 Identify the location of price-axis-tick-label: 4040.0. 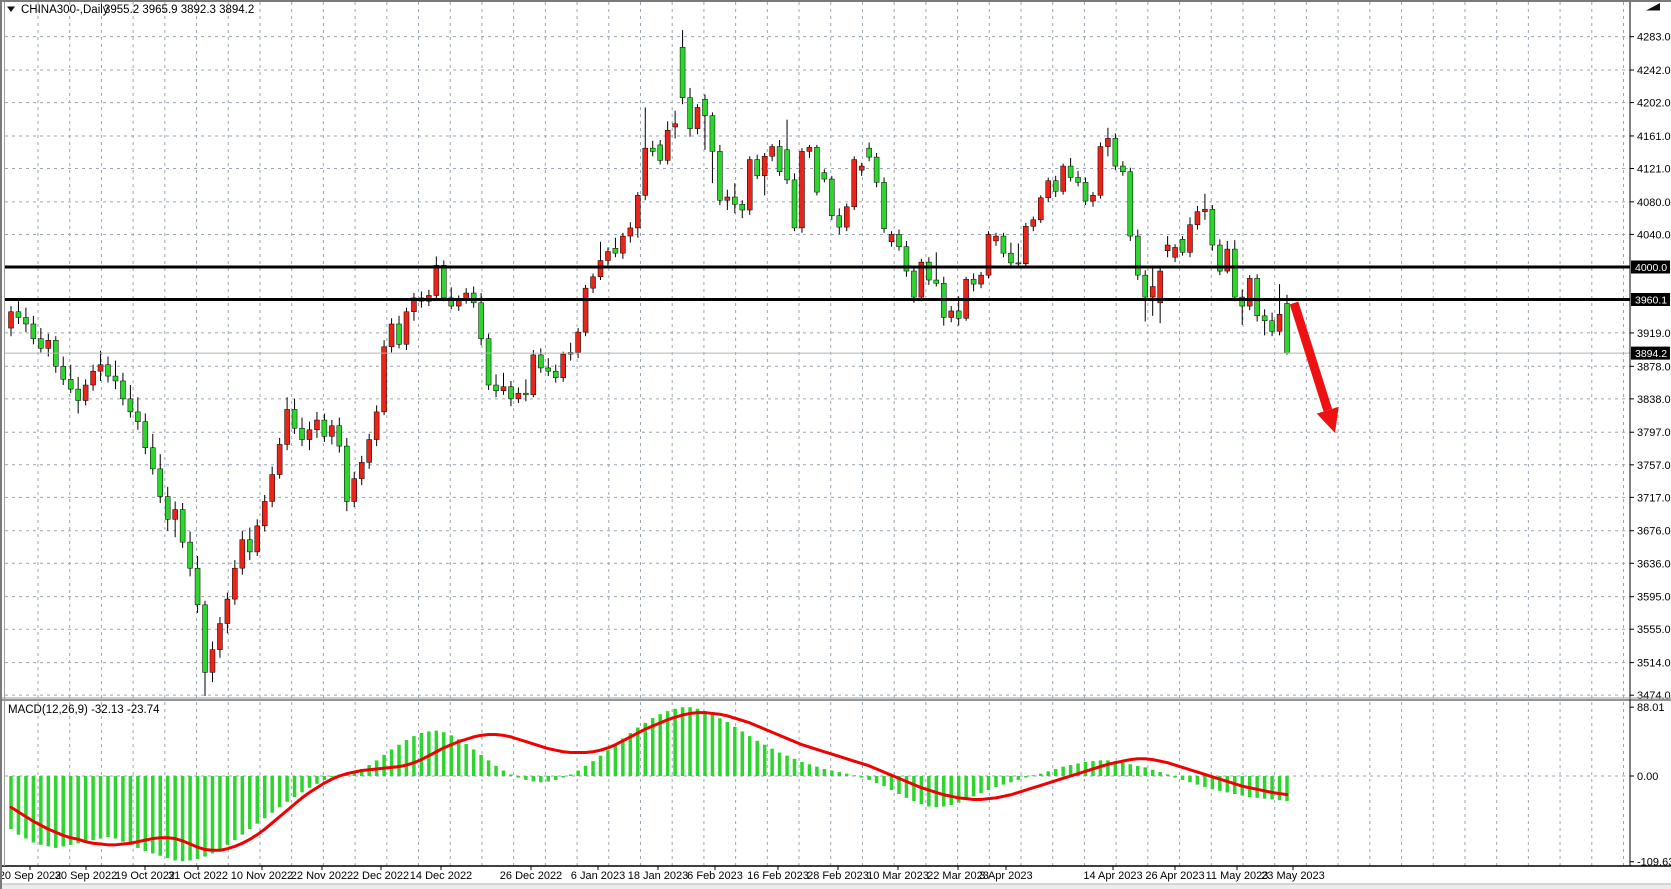
(1654, 235).